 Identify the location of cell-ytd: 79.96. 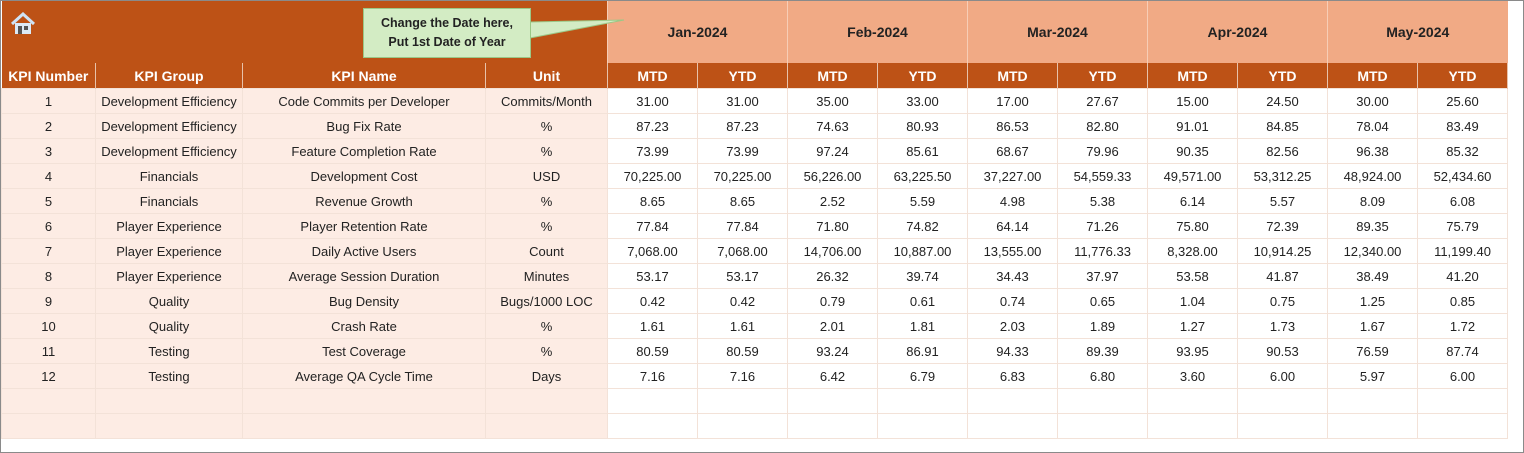
(1102, 151).